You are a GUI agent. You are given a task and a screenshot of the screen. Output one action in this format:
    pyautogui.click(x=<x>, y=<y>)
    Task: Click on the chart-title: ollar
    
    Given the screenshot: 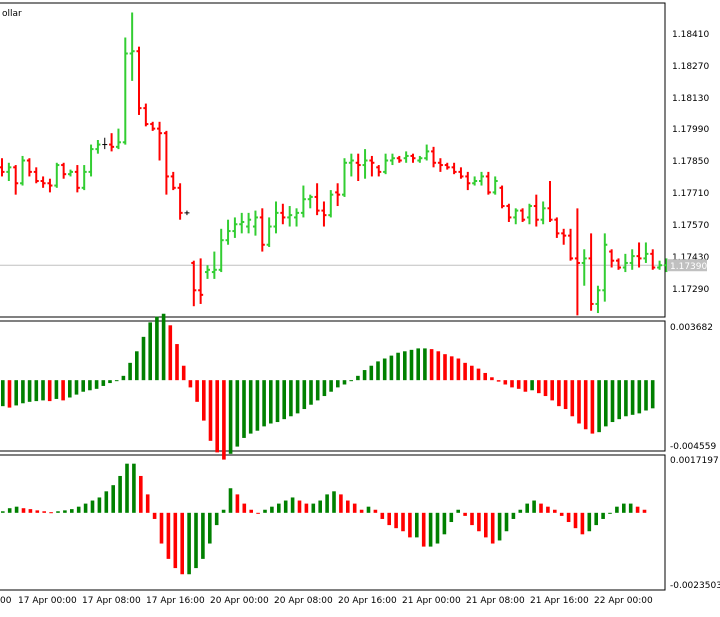 What is the action you would take?
    pyautogui.click(x=12, y=14)
    